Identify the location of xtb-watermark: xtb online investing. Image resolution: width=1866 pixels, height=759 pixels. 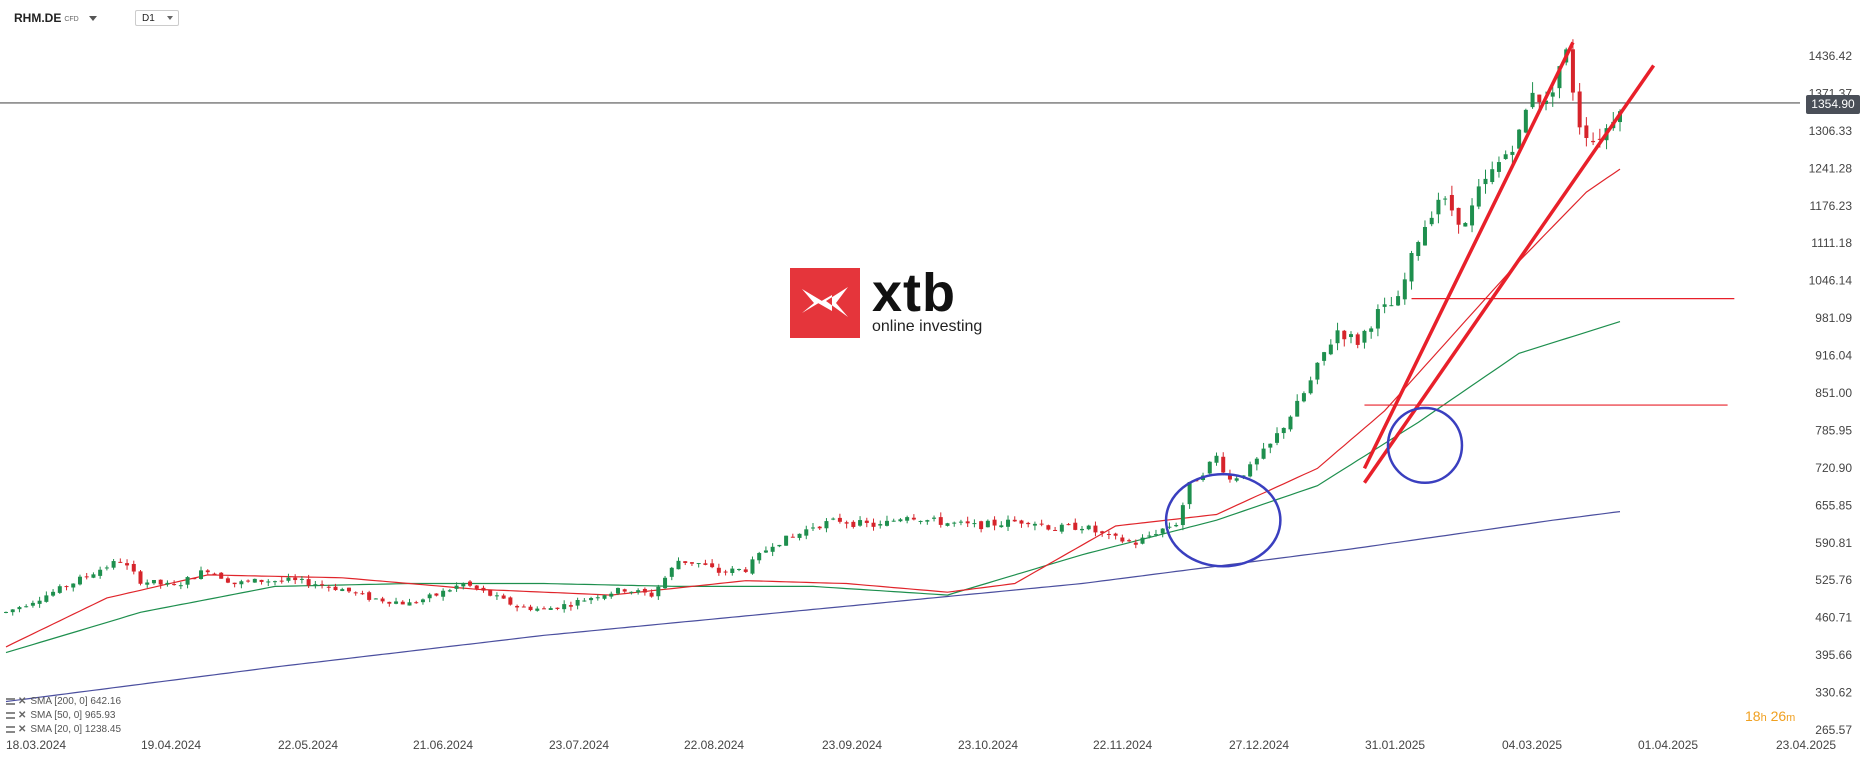
(886, 302).